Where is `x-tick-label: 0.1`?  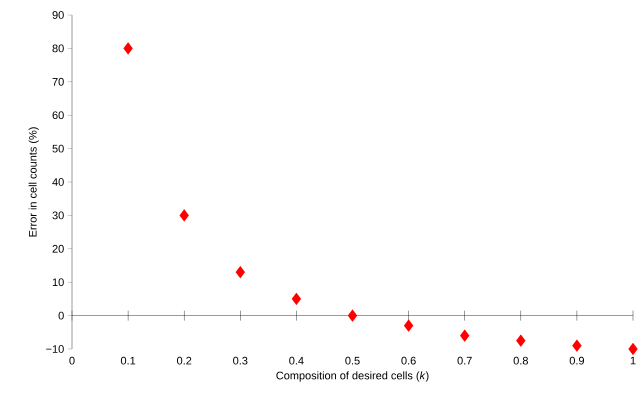 x-tick-label: 0.1 is located at coordinates (128, 360).